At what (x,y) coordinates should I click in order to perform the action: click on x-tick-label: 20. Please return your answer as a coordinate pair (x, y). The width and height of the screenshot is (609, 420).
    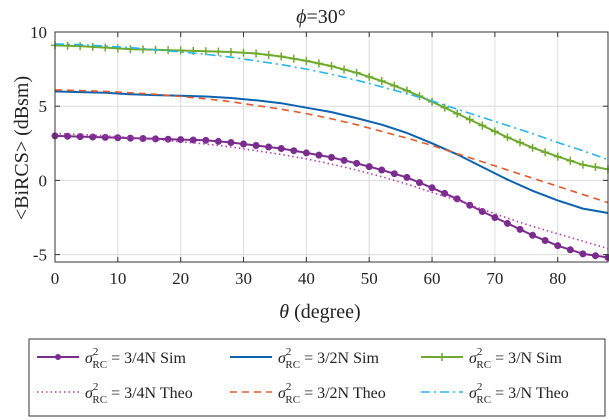
    Looking at the image, I should click on (180, 278).